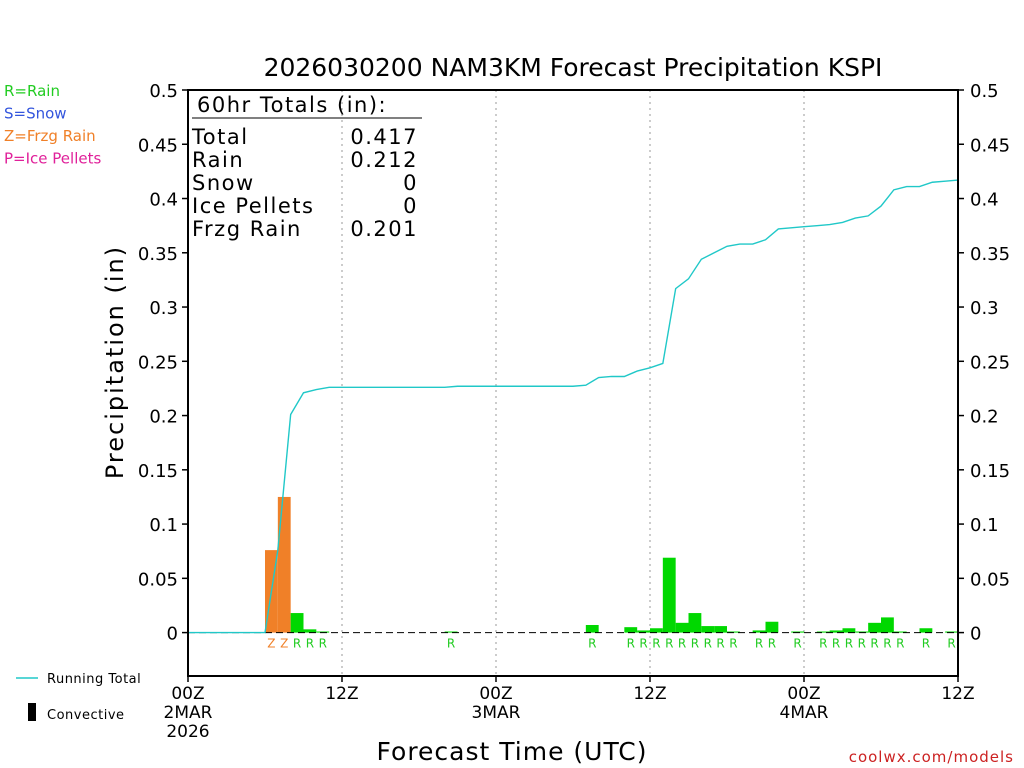 This screenshot has height=768, width=1024. What do you see at coordinates (804, 713) in the screenshot?
I see `x-tick-date: 4MAR` at bounding box center [804, 713].